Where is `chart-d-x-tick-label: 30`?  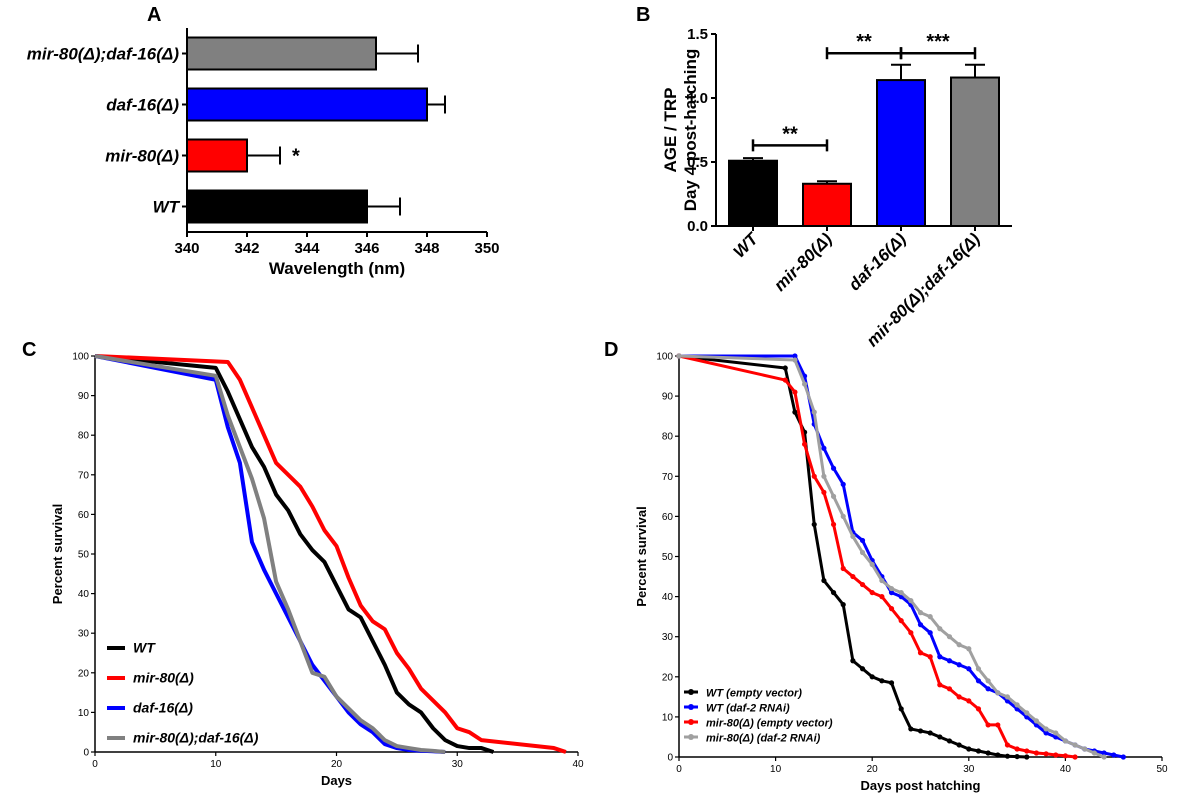
chart-d-x-tick-label: 30 is located at coordinates (969, 769).